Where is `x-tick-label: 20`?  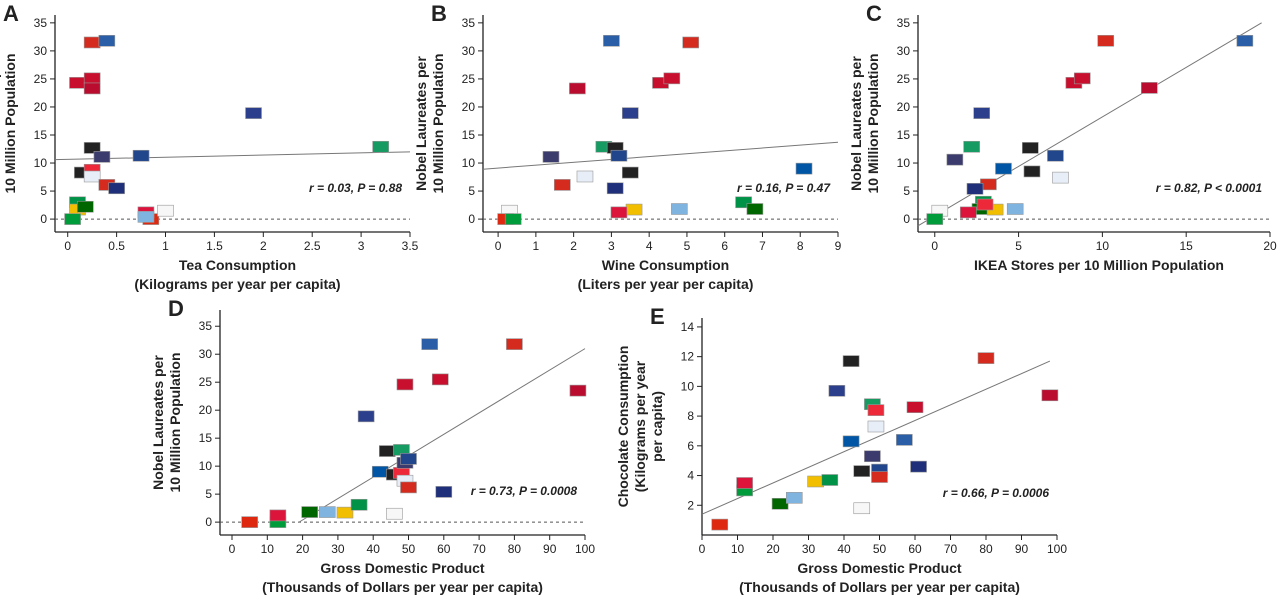 x-tick-label: 20 is located at coordinates (303, 549).